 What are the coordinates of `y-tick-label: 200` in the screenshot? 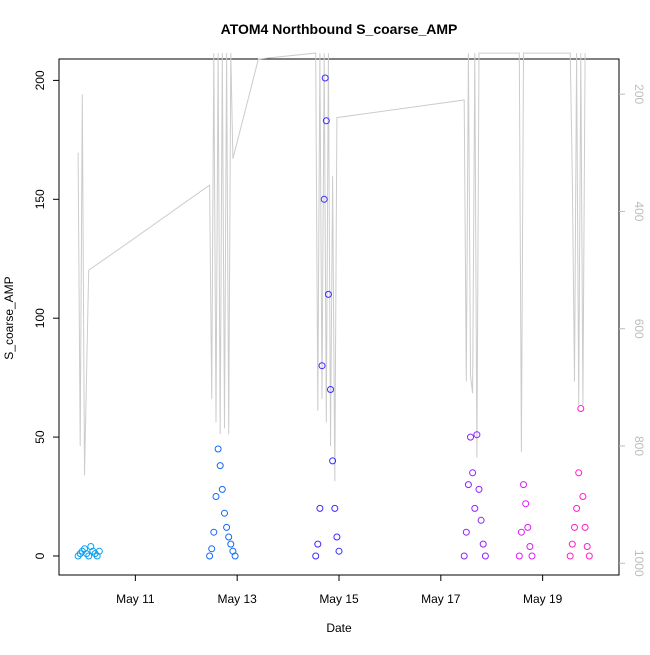 It's located at (40, 80).